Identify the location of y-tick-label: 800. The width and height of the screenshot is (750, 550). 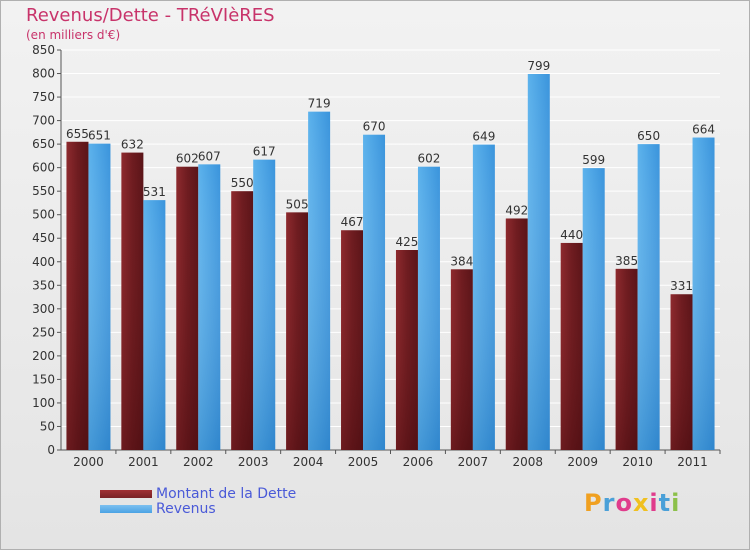
(43, 74).